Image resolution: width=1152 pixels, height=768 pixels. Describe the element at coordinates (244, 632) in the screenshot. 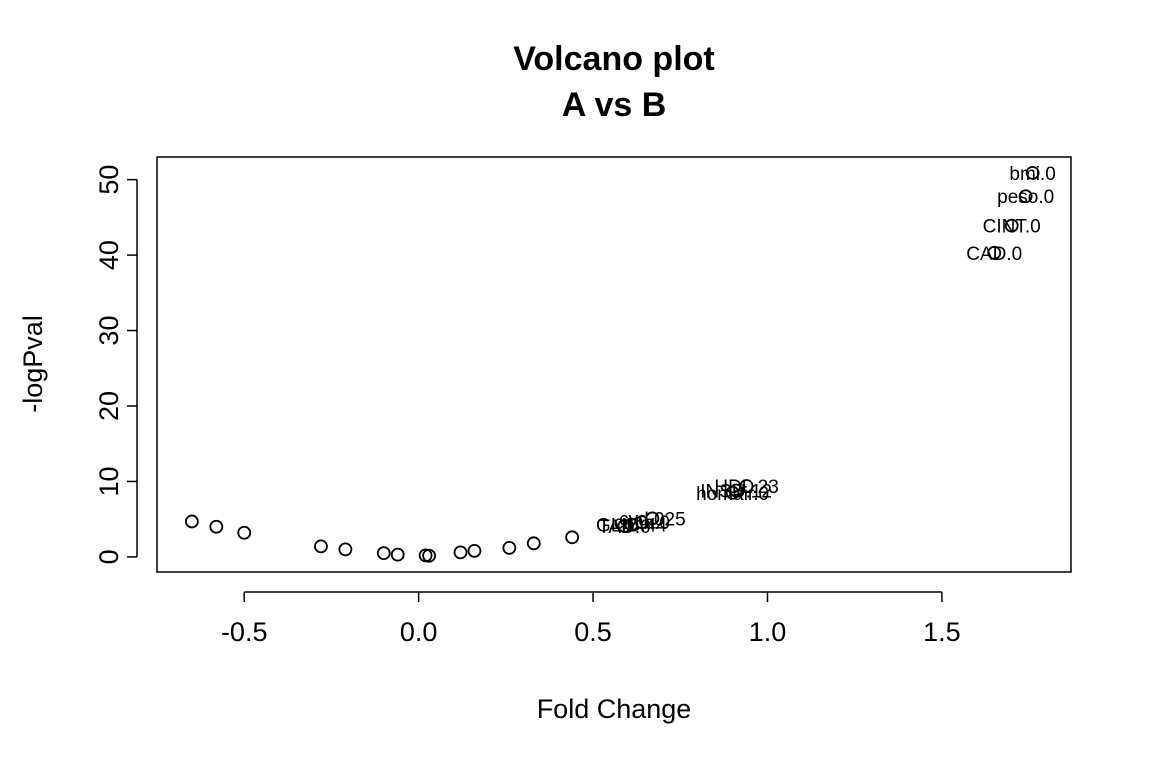

I see `x-tick-label: -0.5` at that location.